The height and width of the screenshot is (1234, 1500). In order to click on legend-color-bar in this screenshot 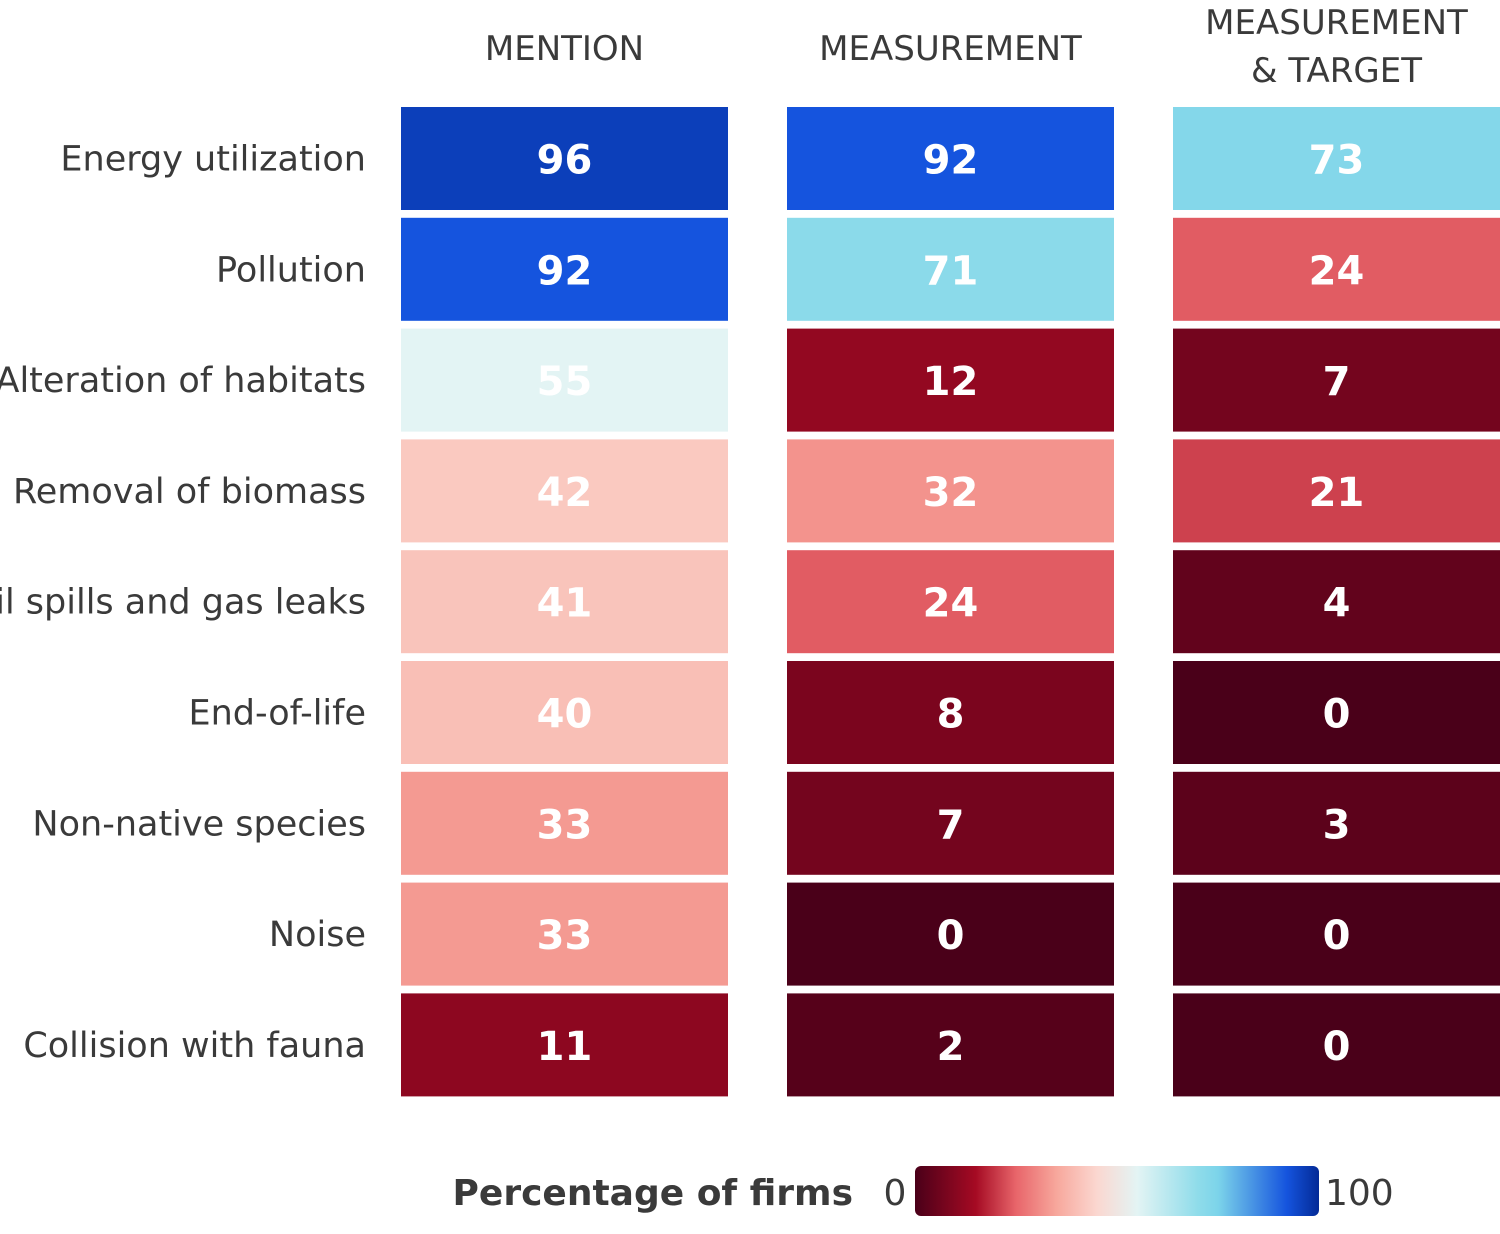, I will do `click(1117, 1191)`.